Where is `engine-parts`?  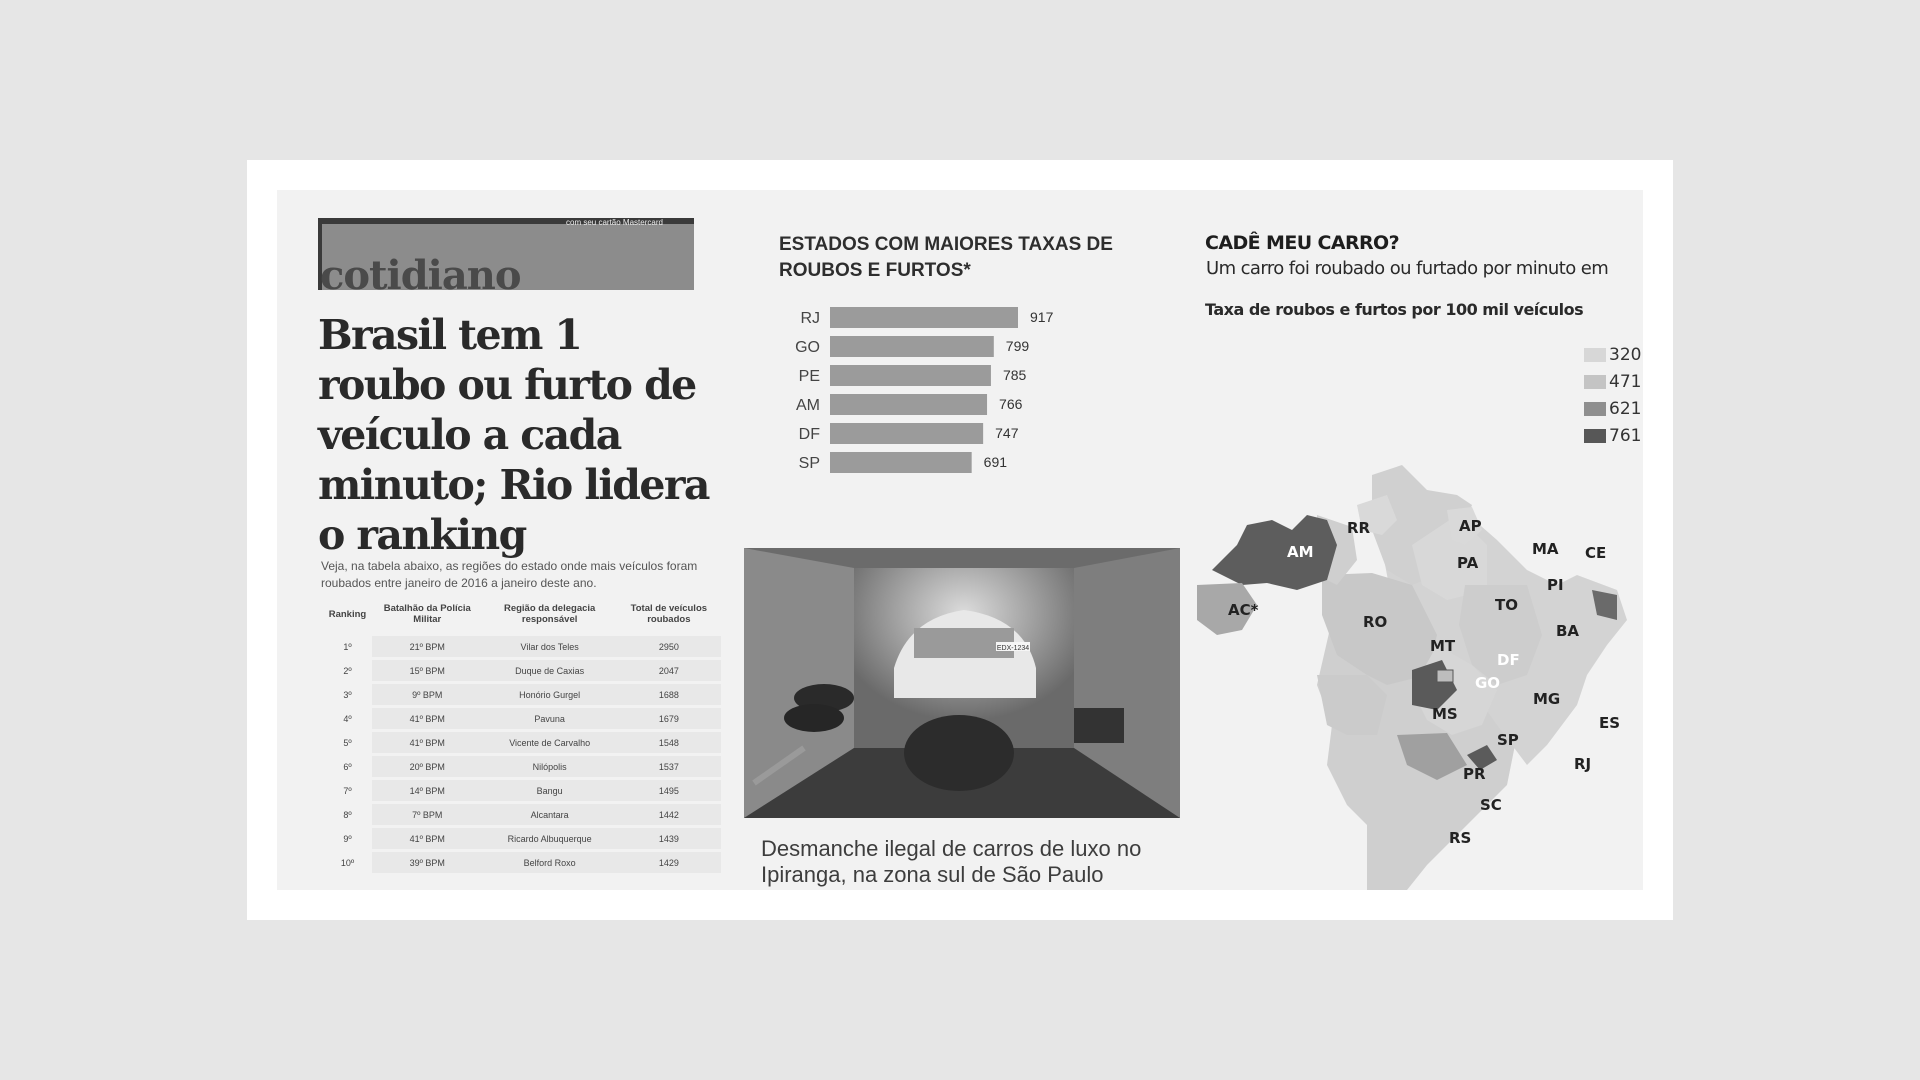 engine-parts is located at coordinates (959, 753).